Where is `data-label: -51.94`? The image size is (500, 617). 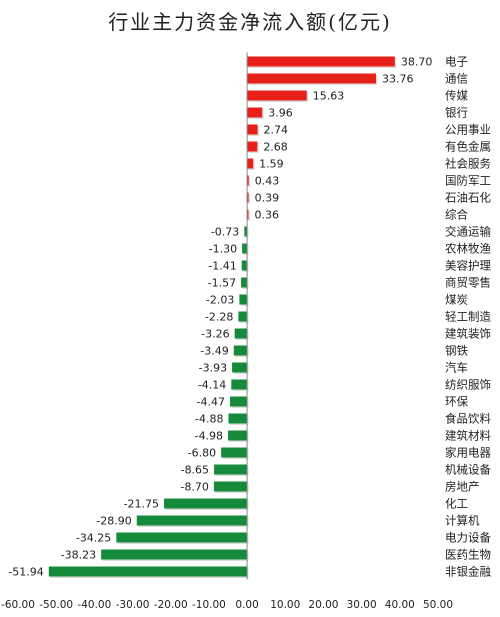 data-label: -51.94 is located at coordinates (25, 572).